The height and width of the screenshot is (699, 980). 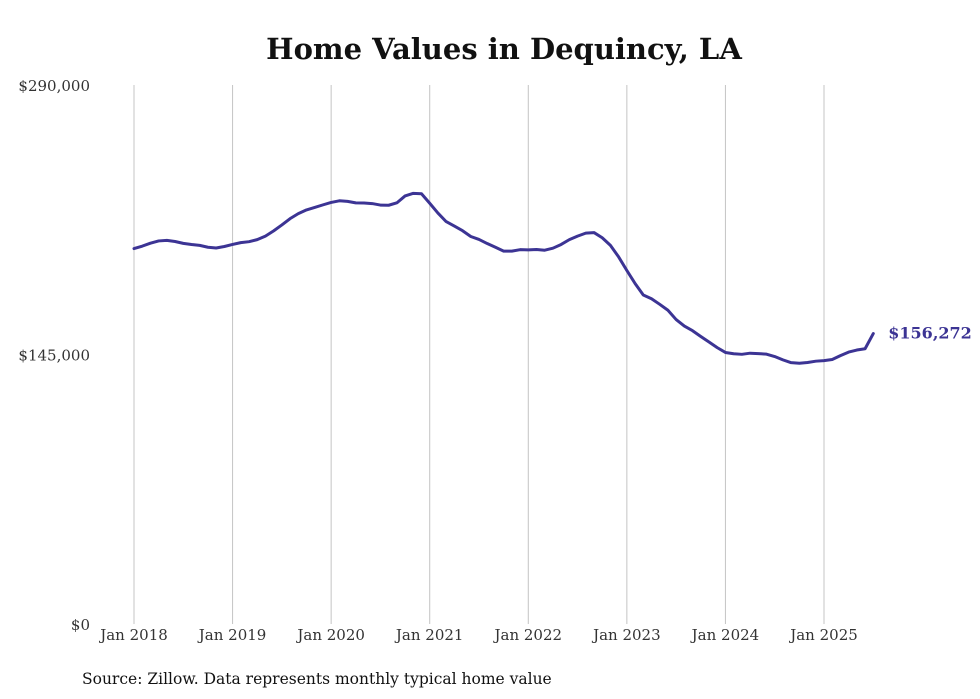 What do you see at coordinates (232, 635) in the screenshot?
I see `x-tick-jan-2019: Jan 2019` at bounding box center [232, 635].